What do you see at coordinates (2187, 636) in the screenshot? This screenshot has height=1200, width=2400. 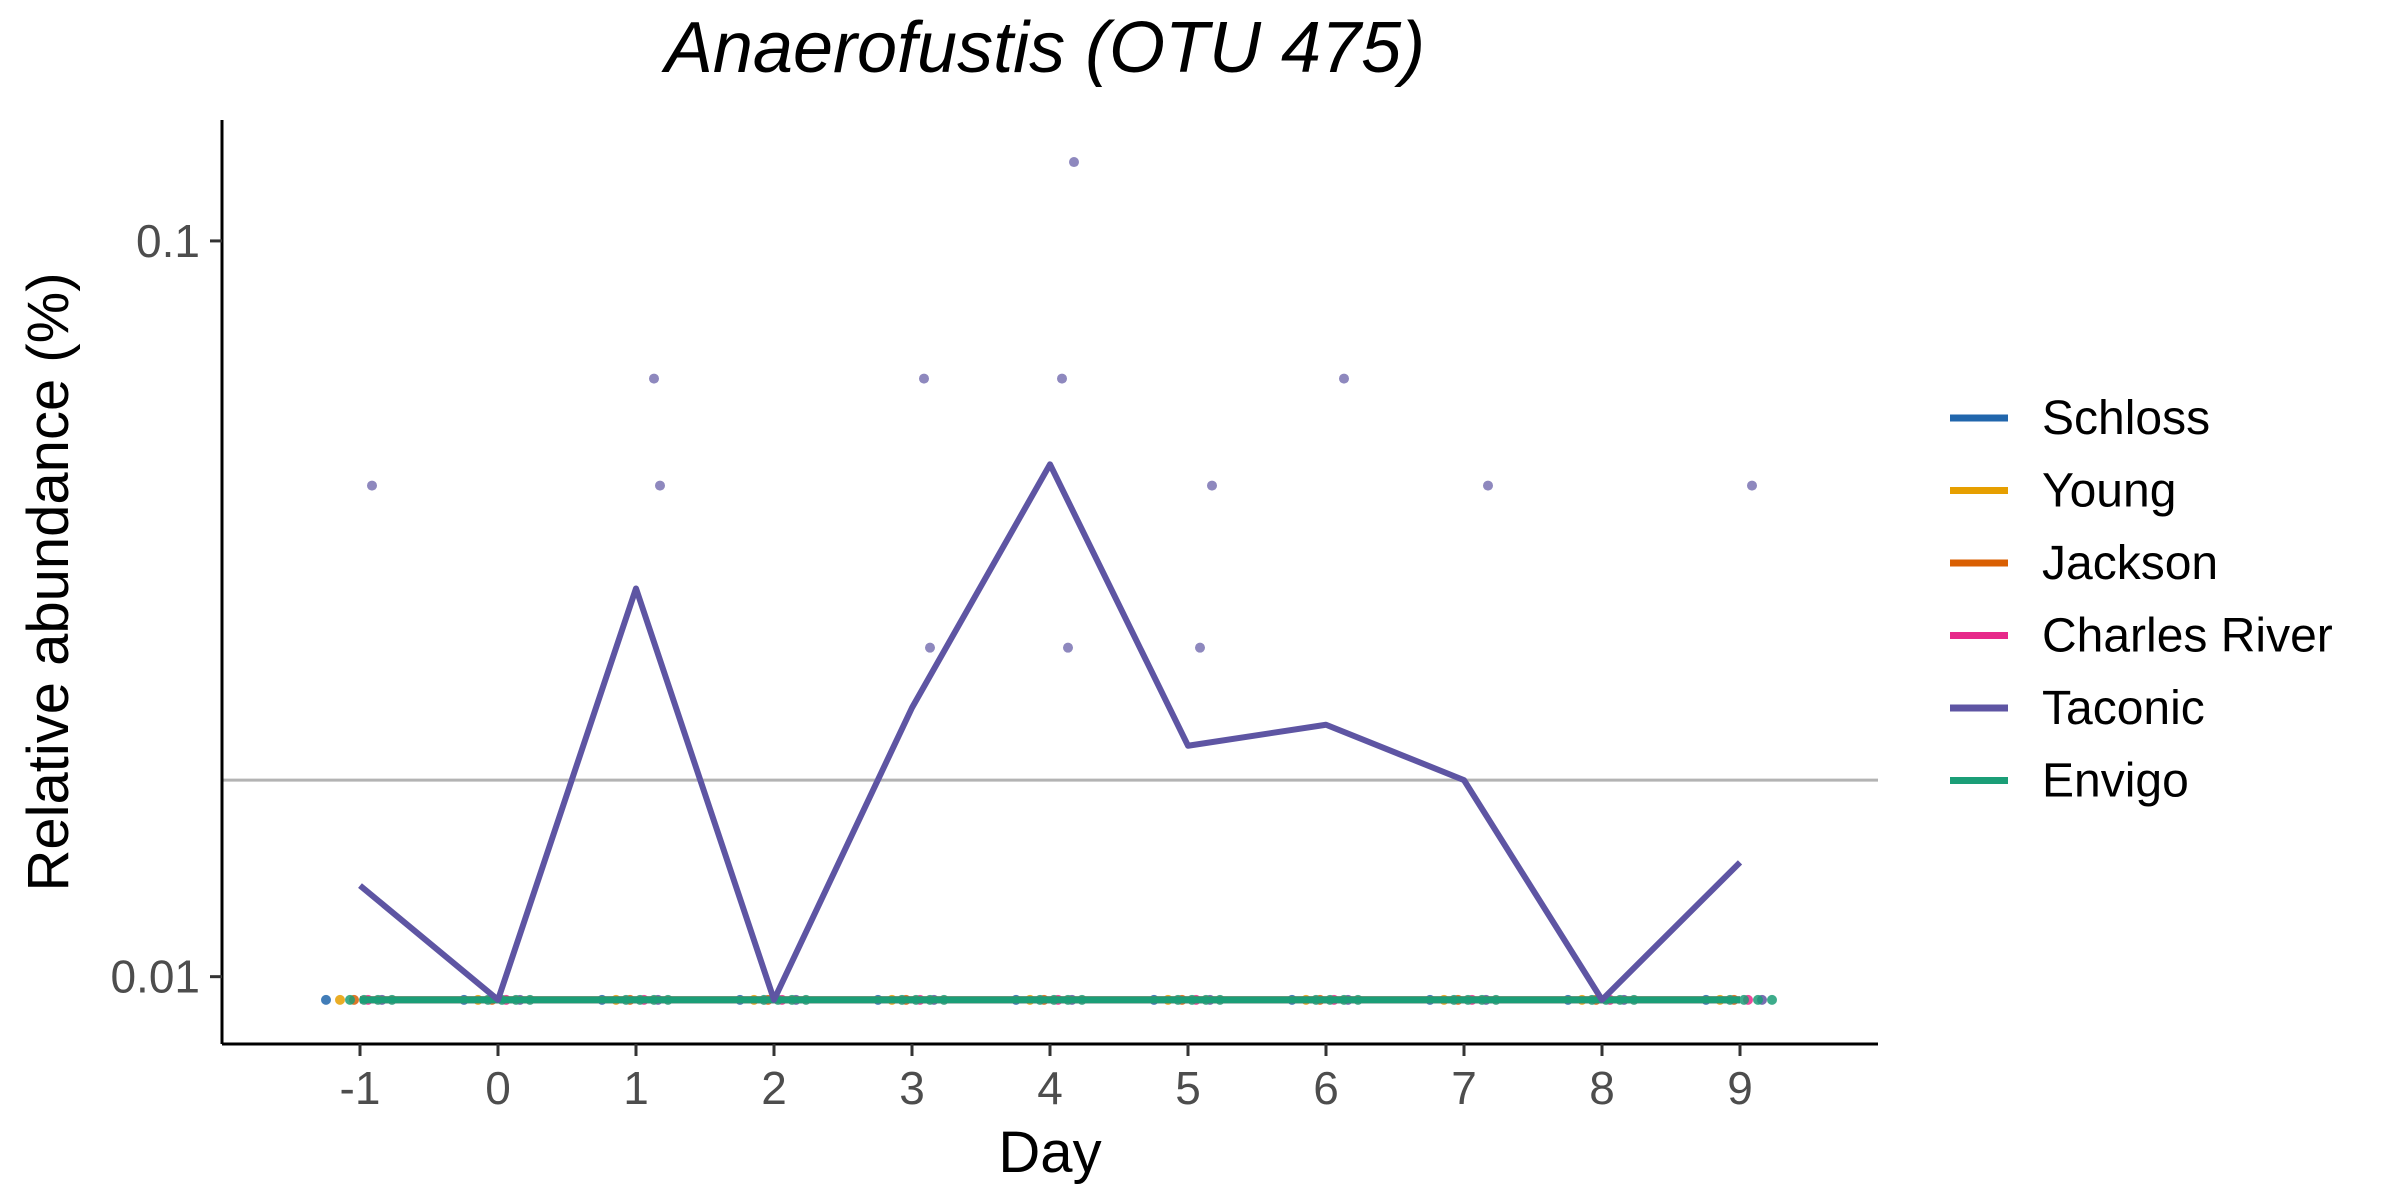 I see `legend-label: Charles River` at bounding box center [2187, 636].